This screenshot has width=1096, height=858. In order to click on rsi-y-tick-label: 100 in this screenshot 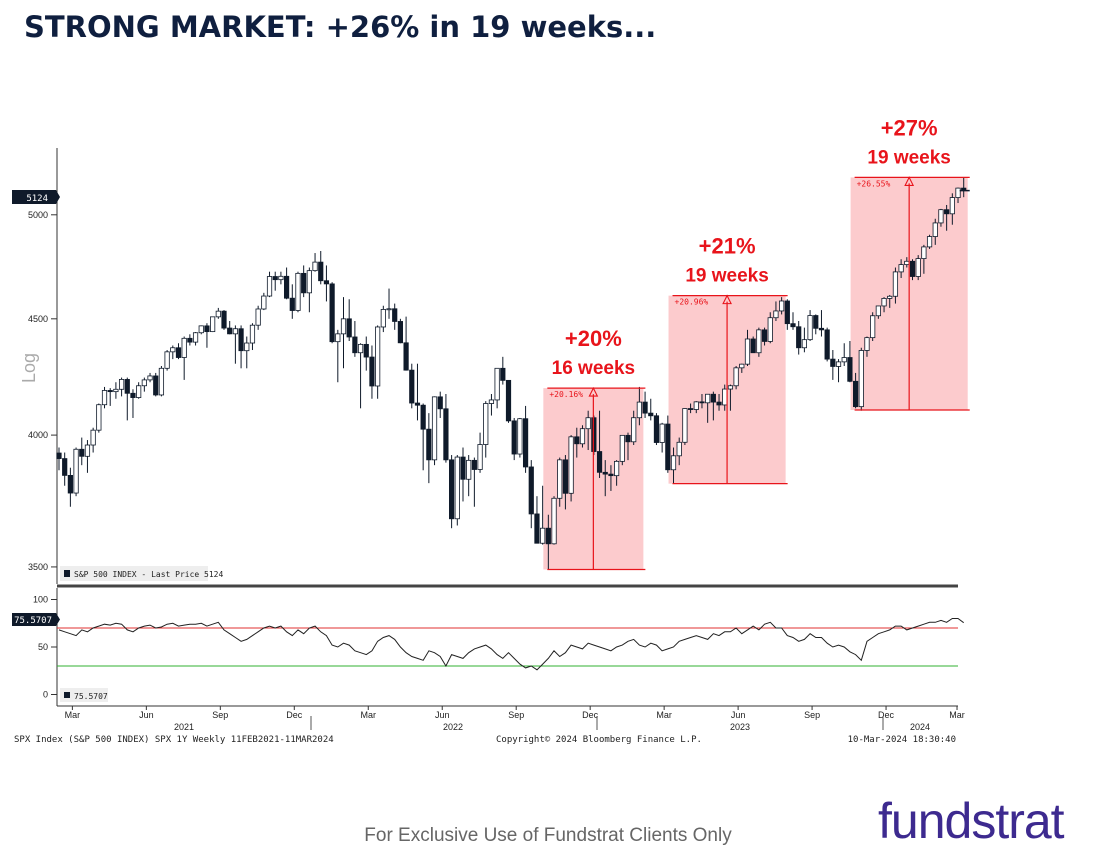, I will do `click(40, 600)`.